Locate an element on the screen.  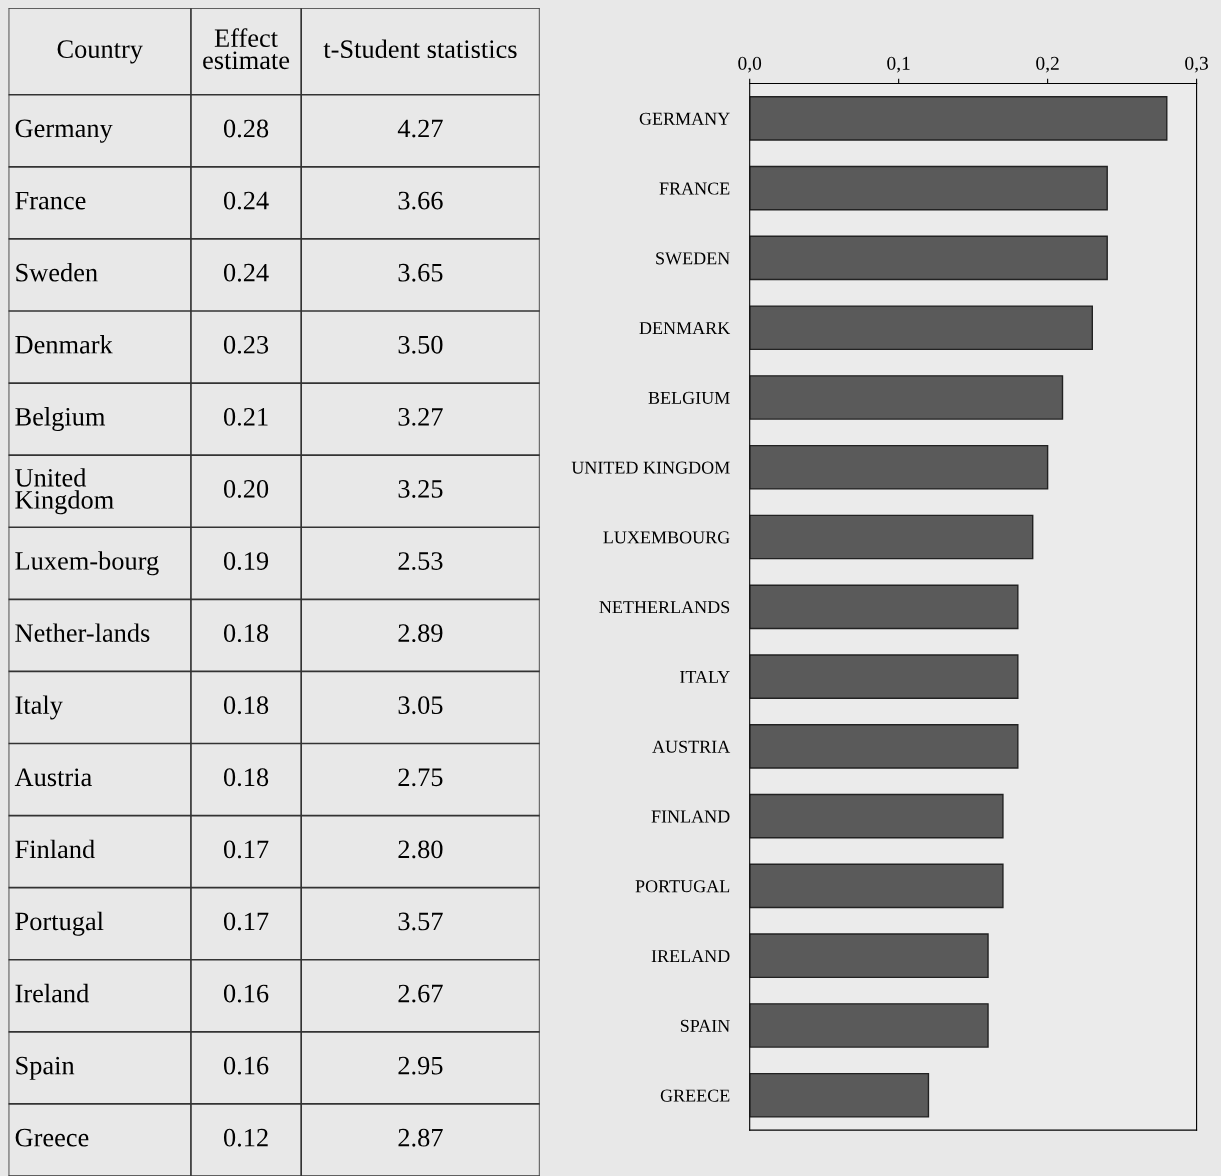
y-tick-label: GREECE is located at coordinates (695, 1095).